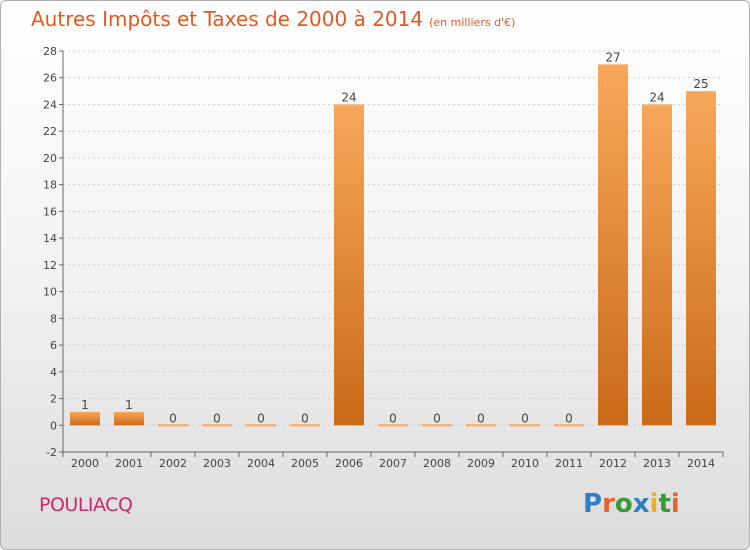 The height and width of the screenshot is (550, 750). What do you see at coordinates (664, 504) in the screenshot?
I see `logo-letter: t` at bounding box center [664, 504].